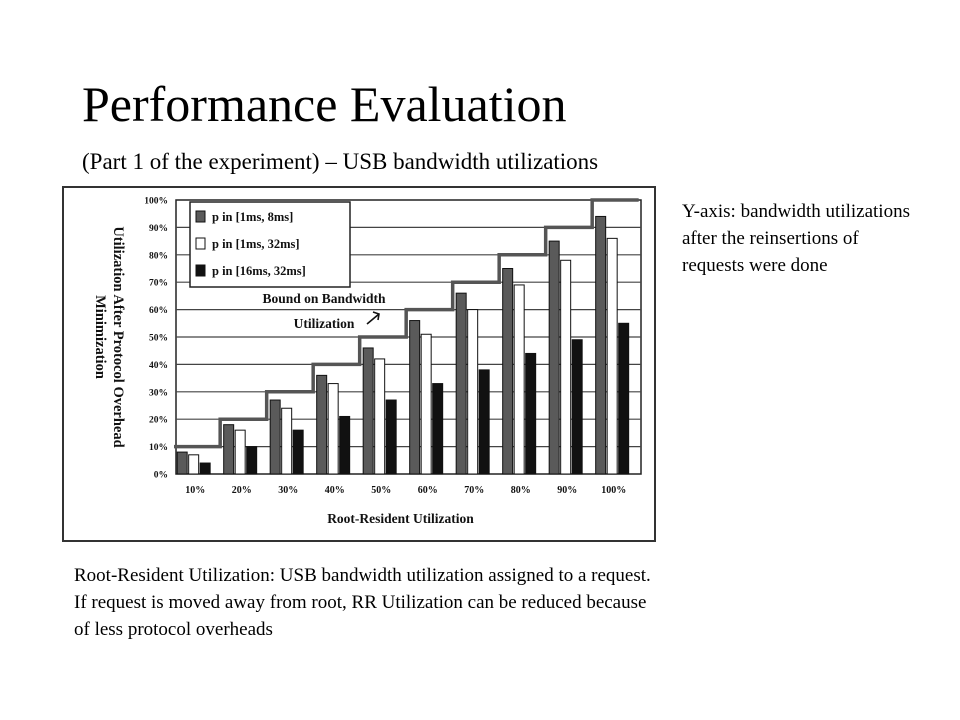  Describe the element at coordinates (324, 323) in the screenshot. I see `bound-annotation: Utilization` at that location.